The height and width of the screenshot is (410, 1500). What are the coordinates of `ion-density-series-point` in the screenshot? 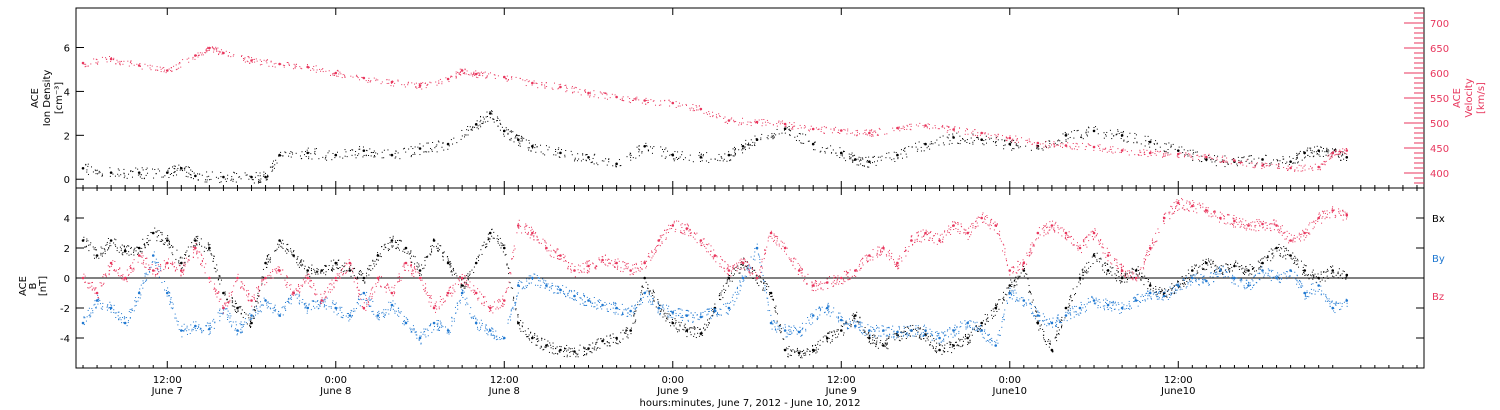 It's located at (181, 168).